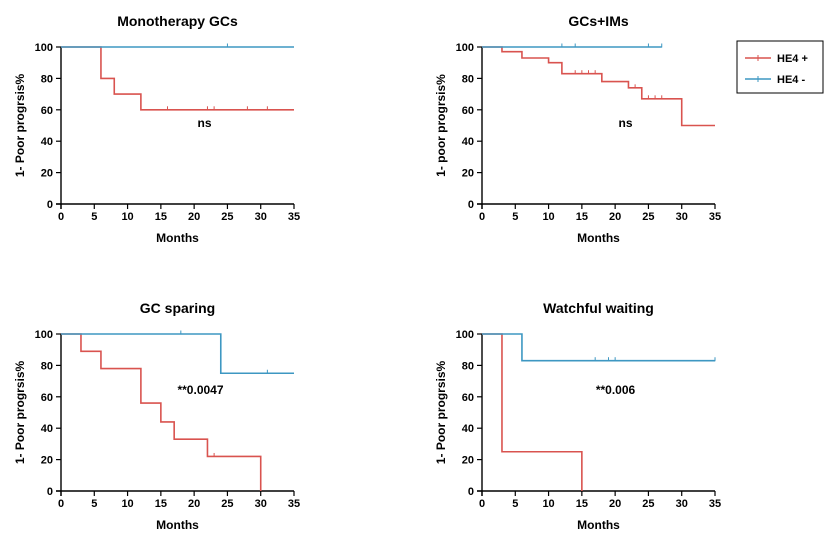 This screenshot has width=828, height=534. I want to click on legend-box, so click(780, 67).